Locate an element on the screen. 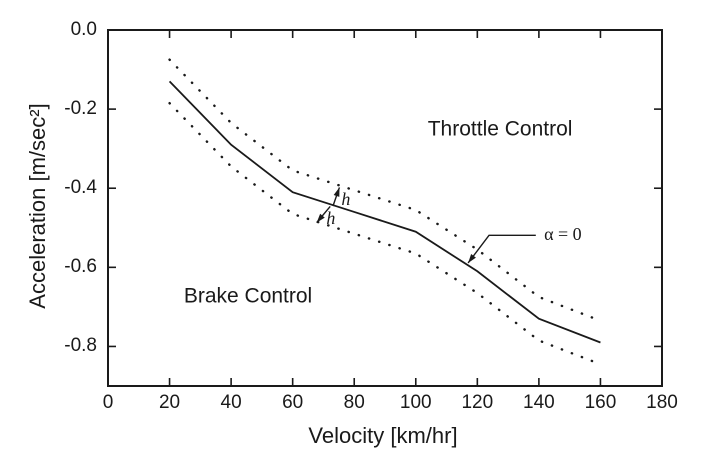 Image resolution: width=709 pixels, height=458 pixels. x-tick-label: 60 is located at coordinates (293, 402).